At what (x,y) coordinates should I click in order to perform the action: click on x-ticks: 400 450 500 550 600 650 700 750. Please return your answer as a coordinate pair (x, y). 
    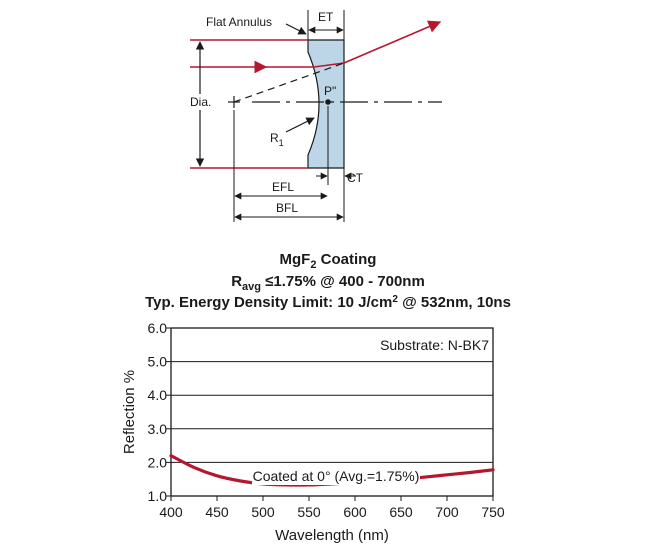
    Looking at the image, I should click on (332, 508).